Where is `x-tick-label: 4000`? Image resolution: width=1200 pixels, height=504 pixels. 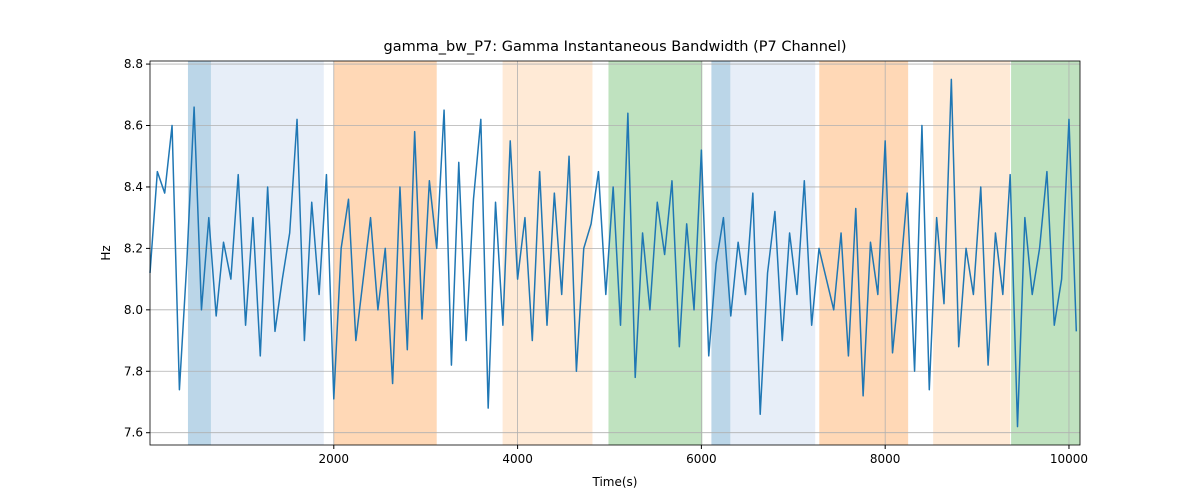 x-tick-label: 4000 is located at coordinates (517, 459).